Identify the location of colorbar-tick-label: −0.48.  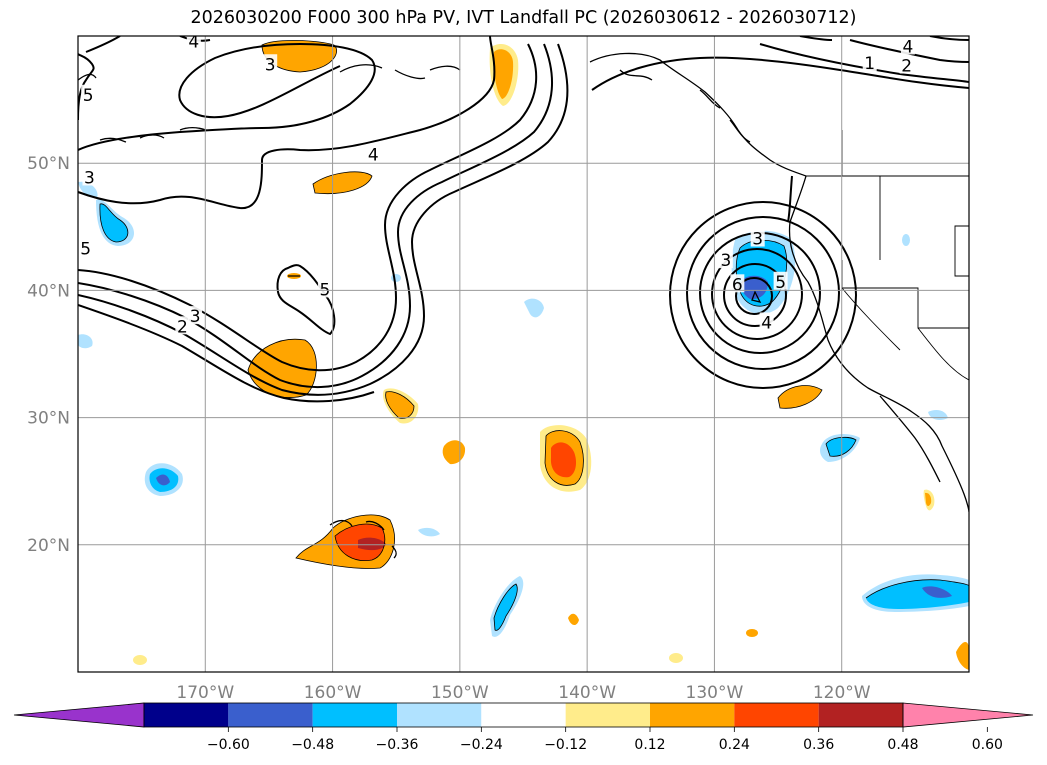
(312, 745).